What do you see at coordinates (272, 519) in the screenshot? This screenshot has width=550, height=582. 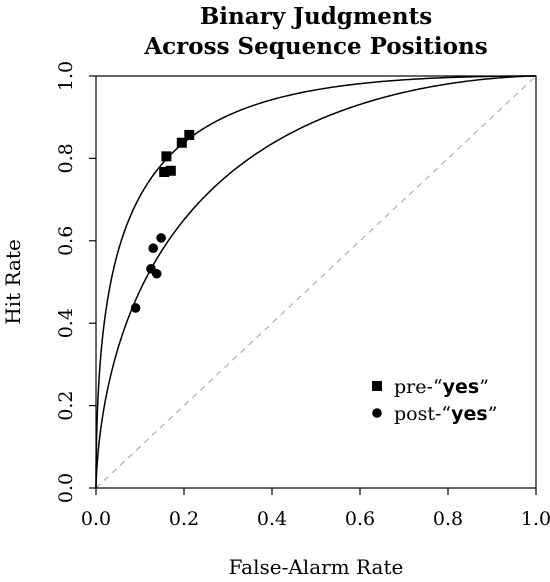 I see `x-tick-label: 0.4` at bounding box center [272, 519].